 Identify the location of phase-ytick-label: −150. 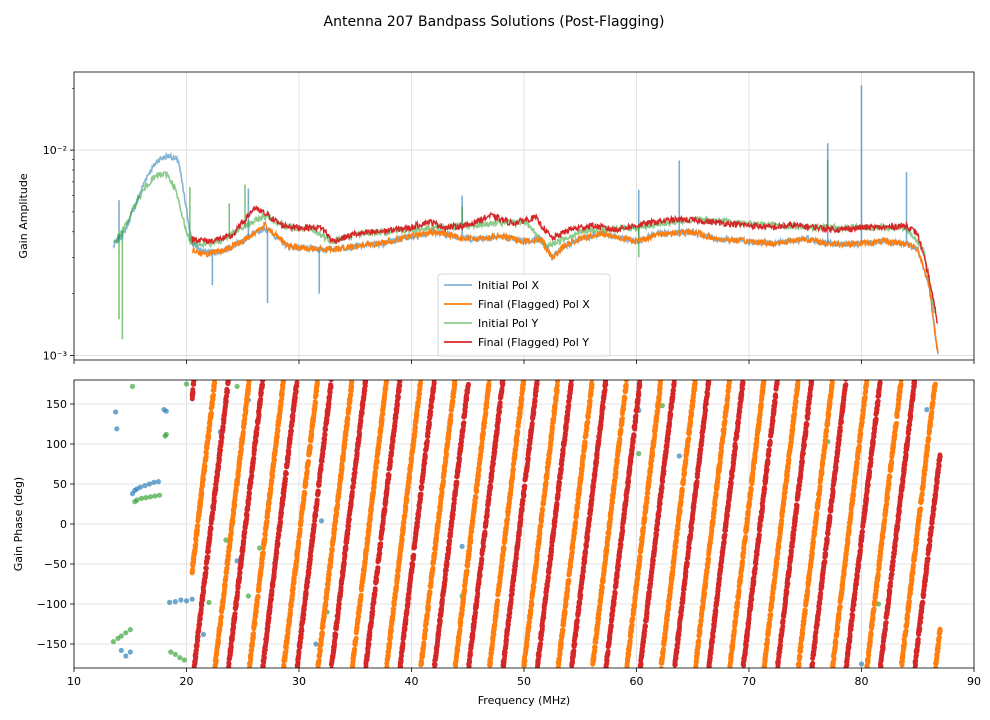
(52, 644).